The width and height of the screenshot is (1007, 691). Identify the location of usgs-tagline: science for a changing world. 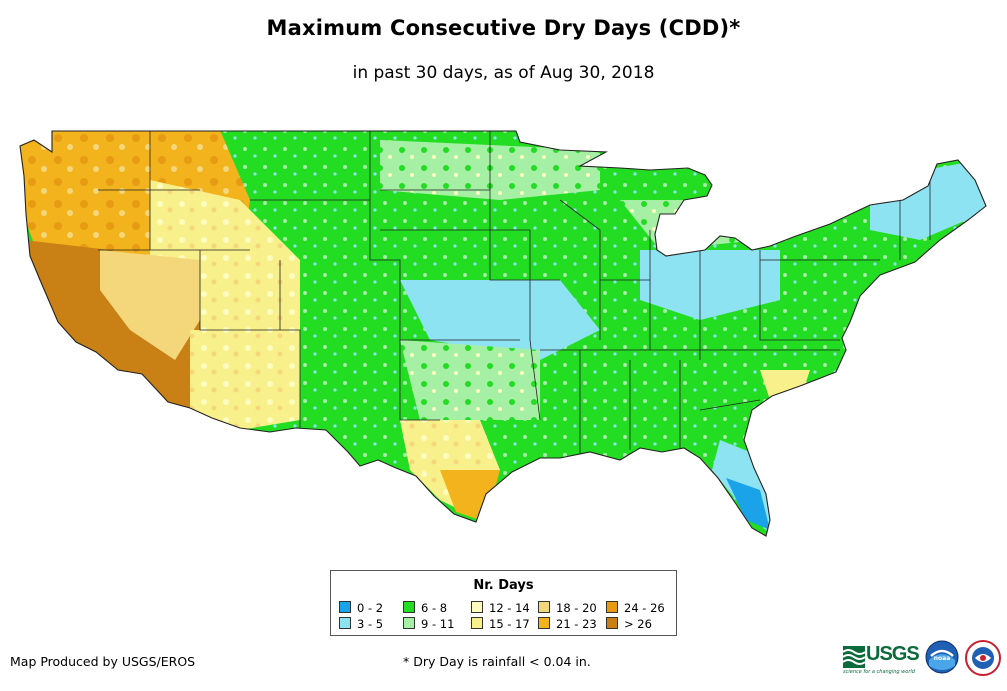
(879, 672).